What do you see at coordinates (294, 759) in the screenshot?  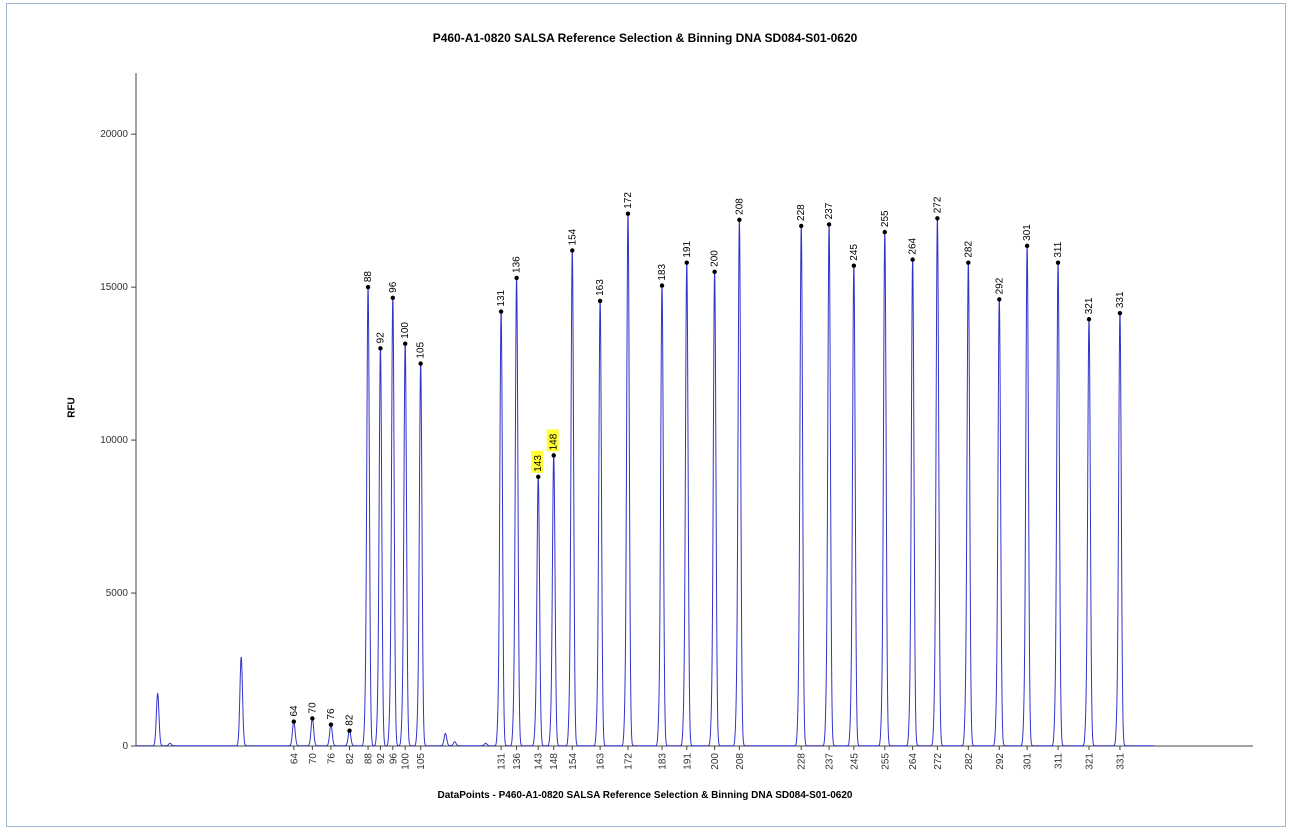 I see `x-tick-label: 64` at bounding box center [294, 759].